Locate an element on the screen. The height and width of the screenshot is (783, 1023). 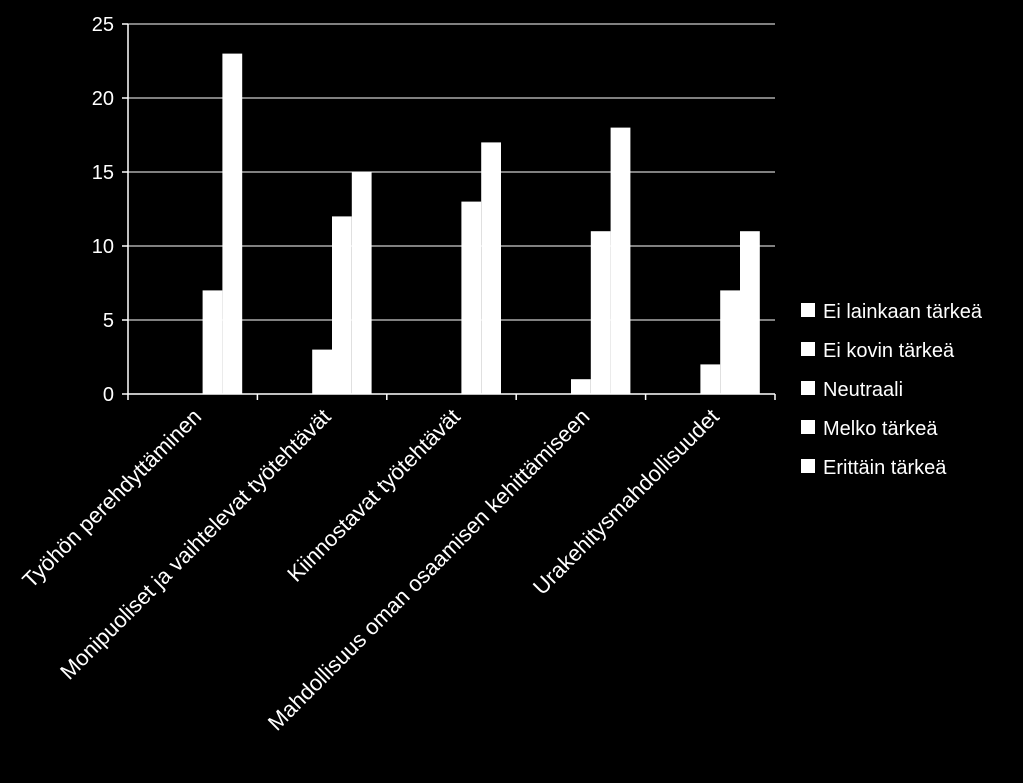
y-tick-label: 20 is located at coordinates (103, 99).